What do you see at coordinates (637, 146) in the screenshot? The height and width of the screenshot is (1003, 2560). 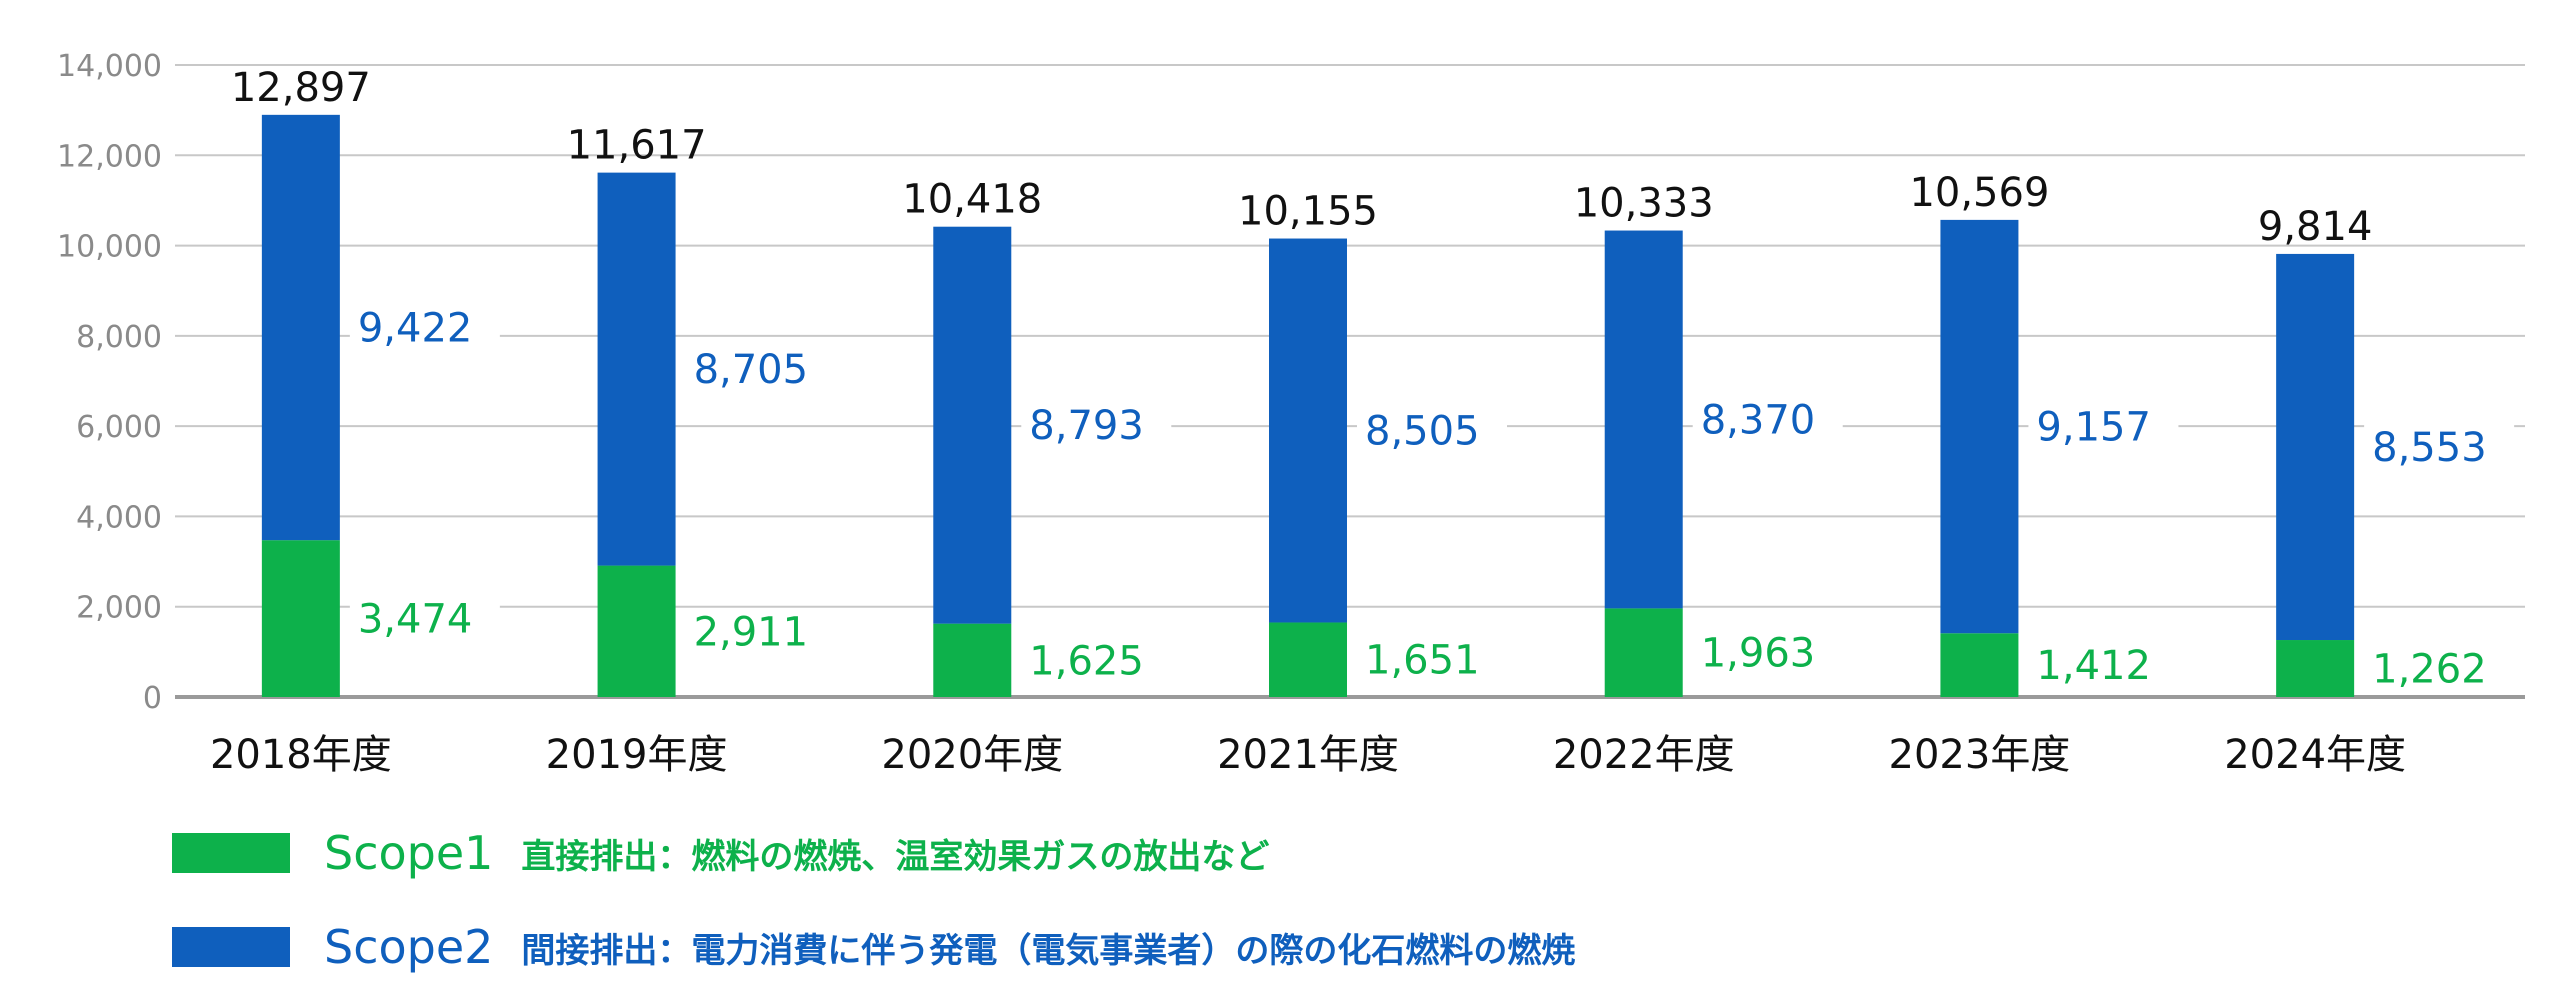 I see `total-label: 11,617` at bounding box center [637, 146].